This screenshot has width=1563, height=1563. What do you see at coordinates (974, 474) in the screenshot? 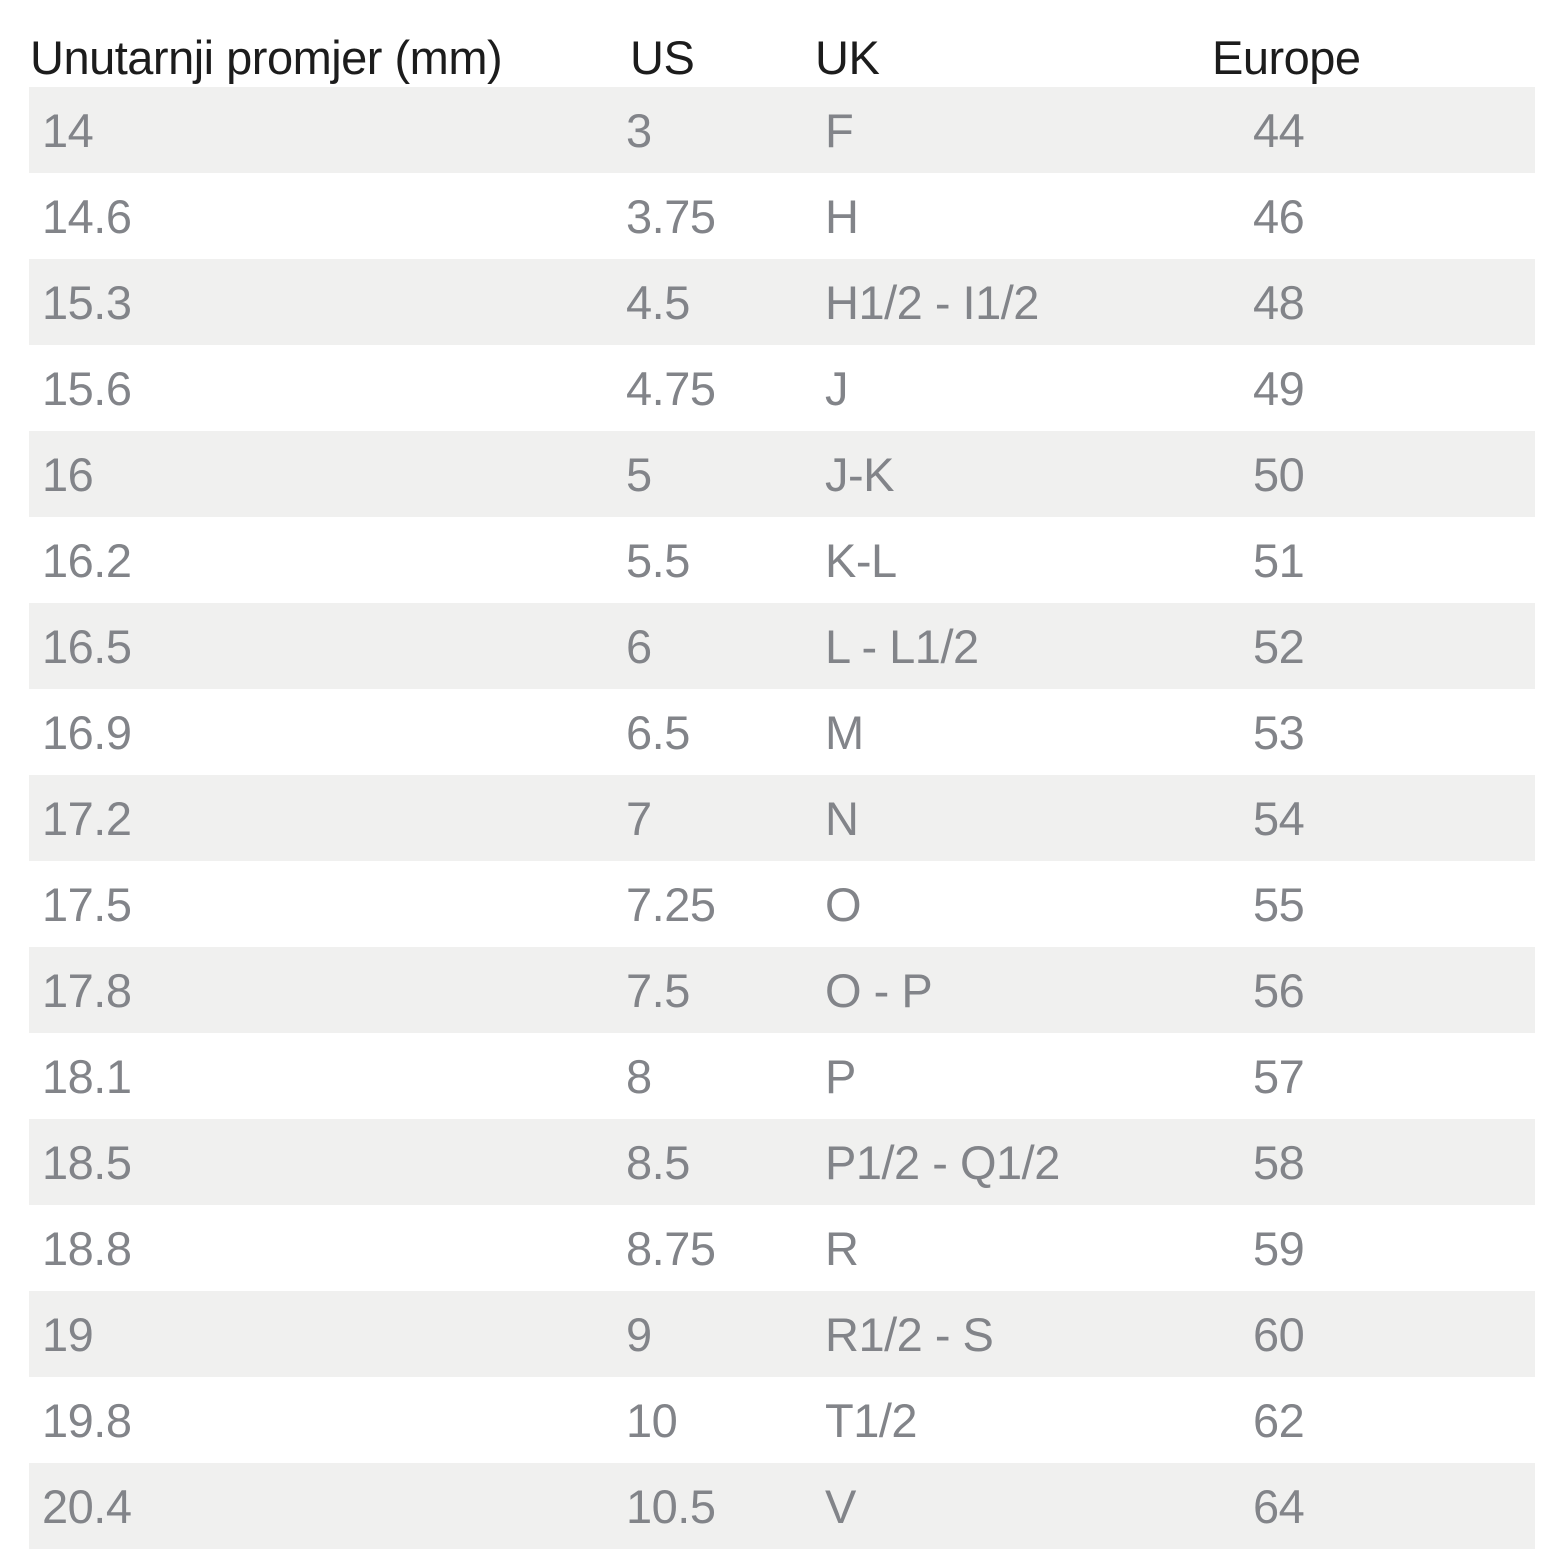
I see `cell-uk-size: J-K` at bounding box center [974, 474].